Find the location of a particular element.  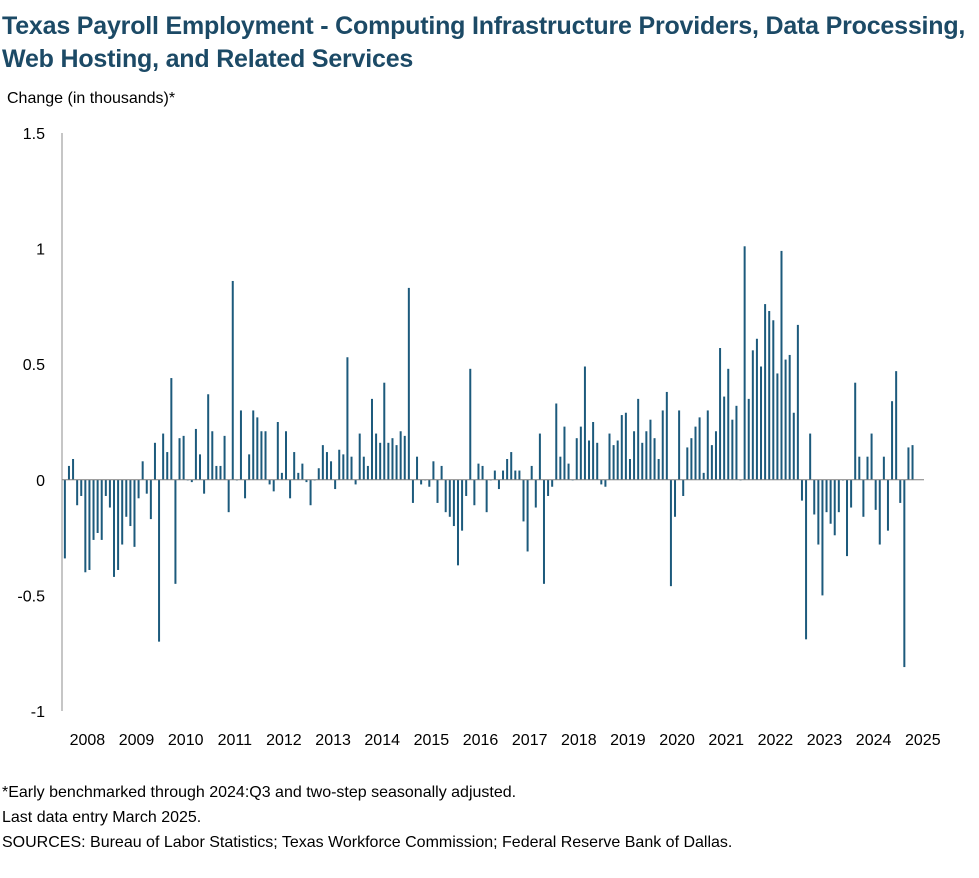

y-tick-label: 0 is located at coordinates (40, 481).